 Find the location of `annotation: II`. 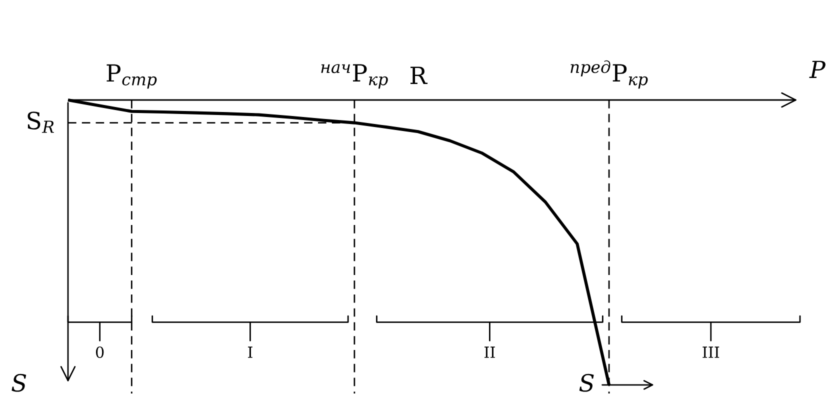

annotation: II is located at coordinates (489, 352).